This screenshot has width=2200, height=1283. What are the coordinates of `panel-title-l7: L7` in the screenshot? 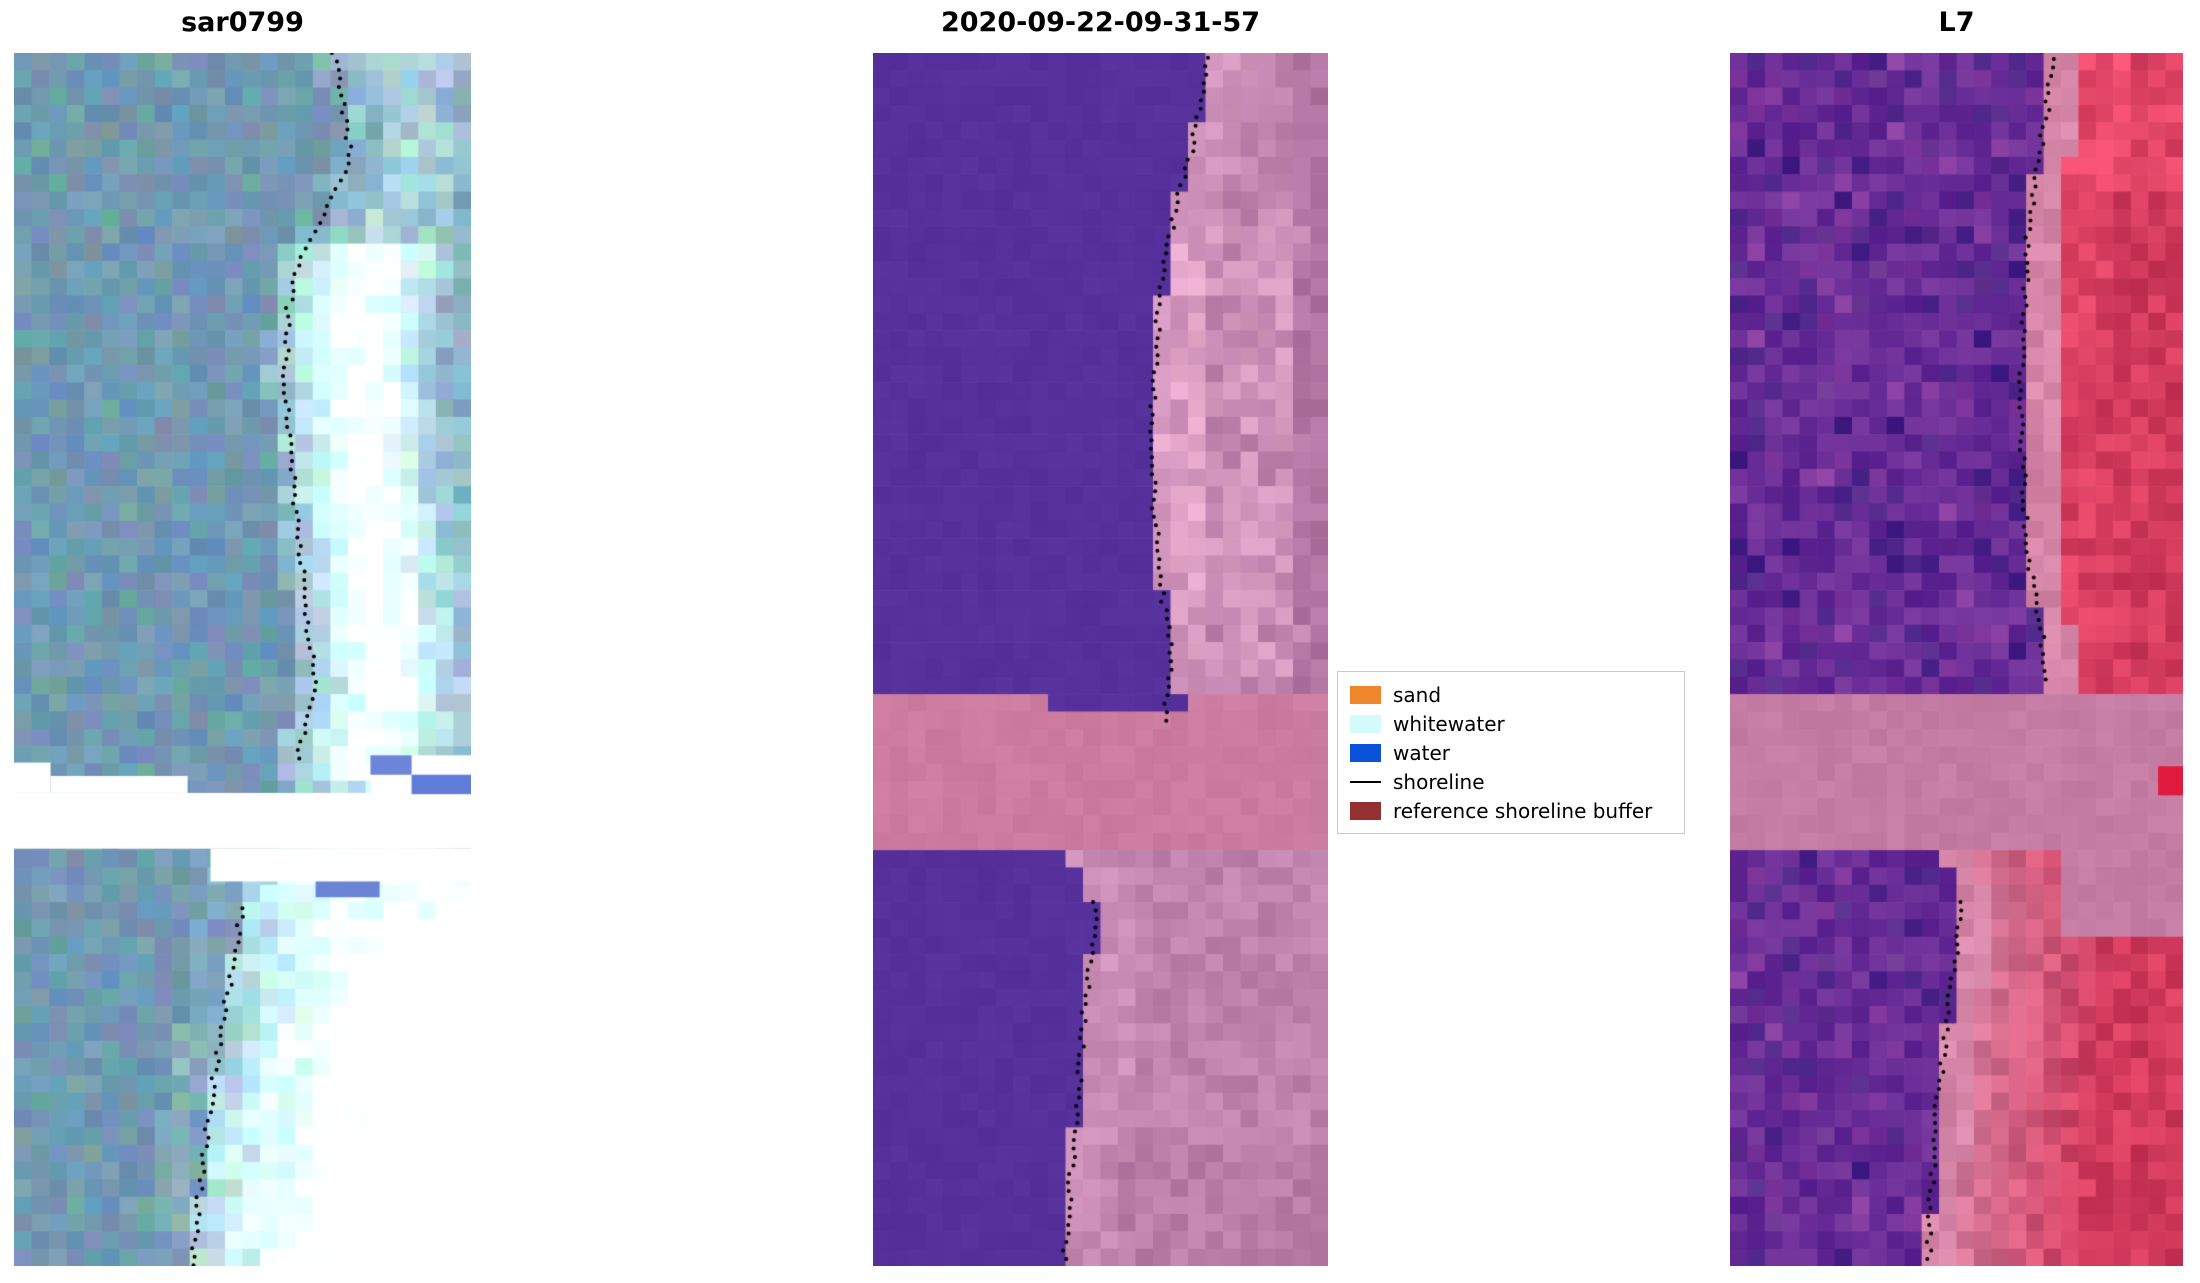 It's located at (1956, 22).